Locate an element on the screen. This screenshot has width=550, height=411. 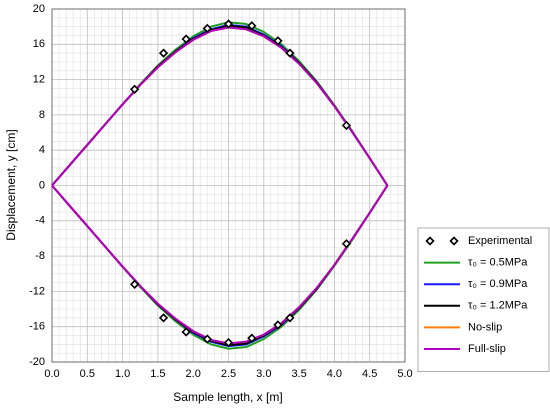
x-tick-label: 3.0 is located at coordinates (263, 374).